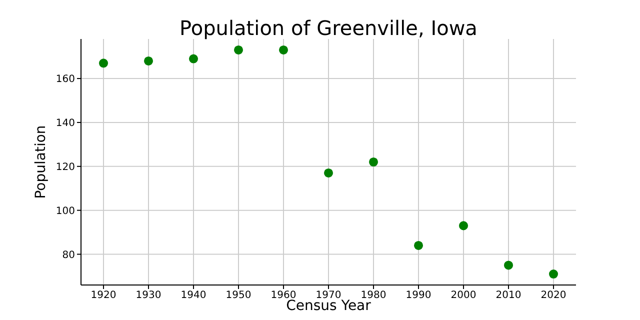  Describe the element at coordinates (193, 296) in the screenshot. I see `x-tick-label: 1940` at that location.